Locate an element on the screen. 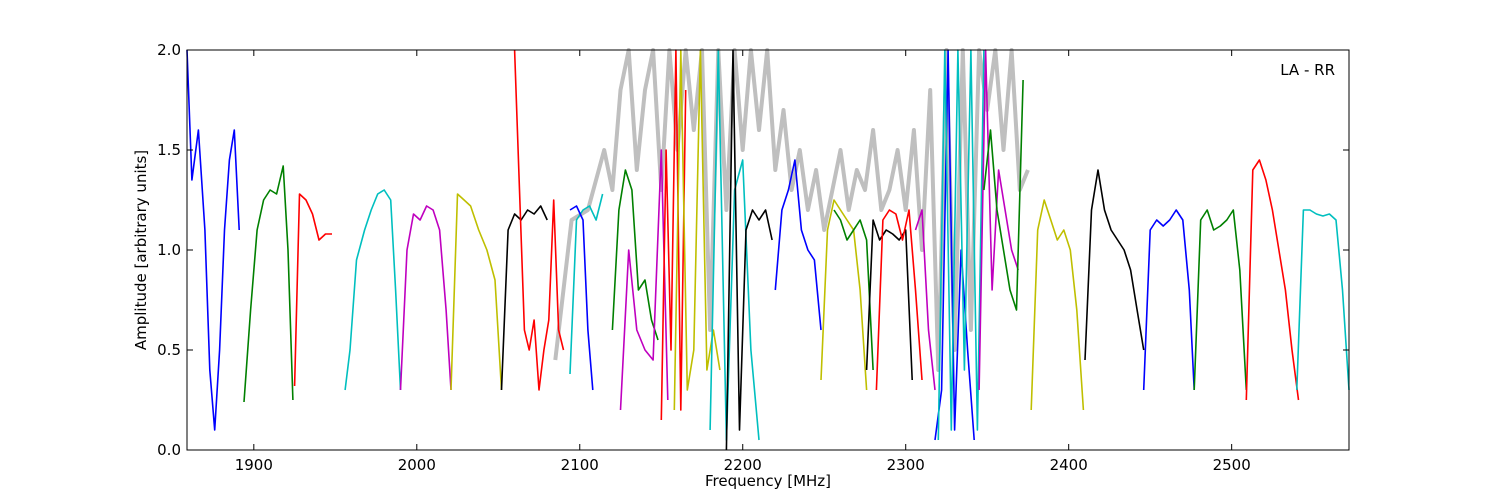  y-tick-label: 1.5 is located at coordinates (169, 150).